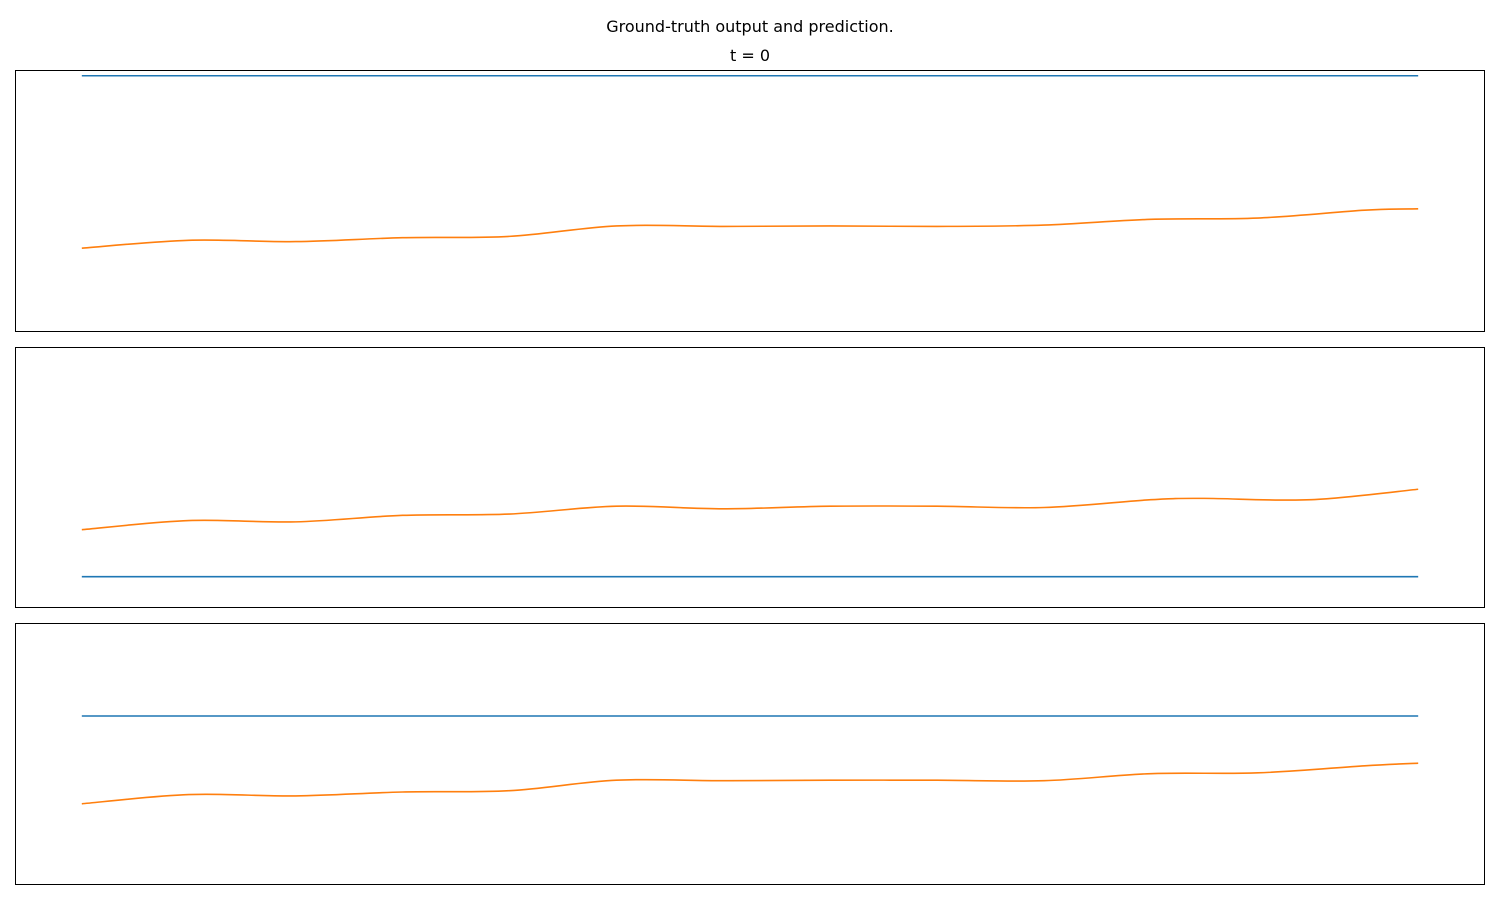  I want to click on axes-1-title: t = 0, so click(750, 55).